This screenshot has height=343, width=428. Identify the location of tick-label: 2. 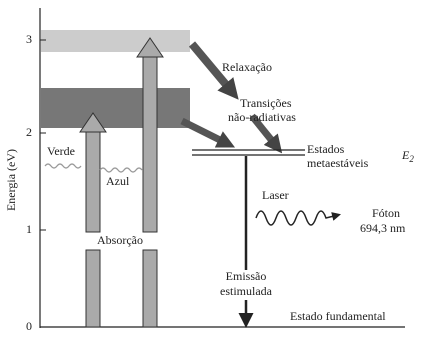
(29, 132).